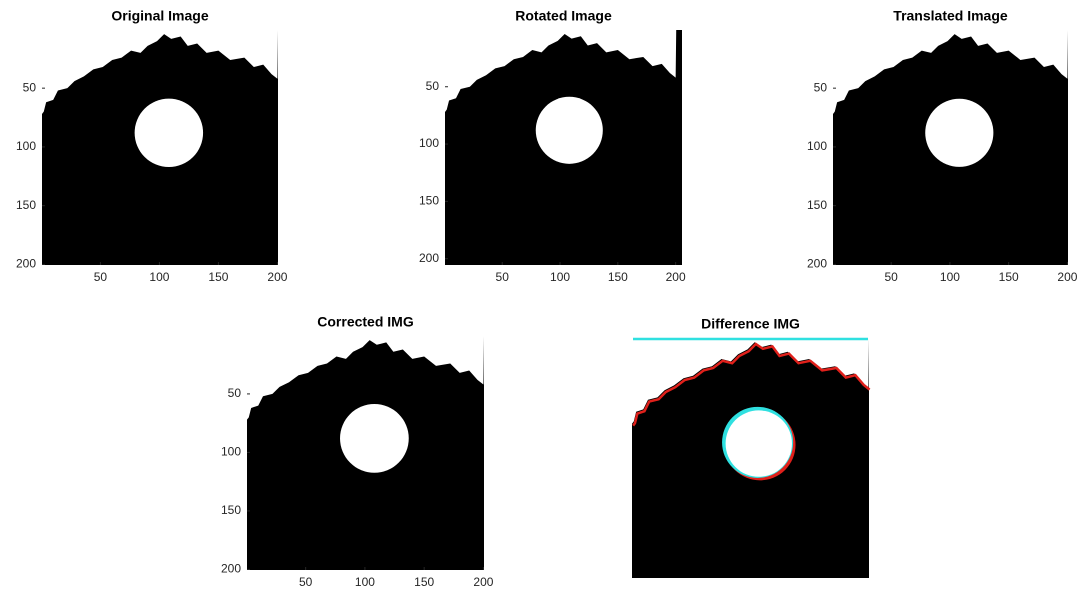 Image resolution: width=1087 pixels, height=602 pixels. What do you see at coordinates (751, 384) in the screenshot?
I see `edge-red` at bounding box center [751, 384].